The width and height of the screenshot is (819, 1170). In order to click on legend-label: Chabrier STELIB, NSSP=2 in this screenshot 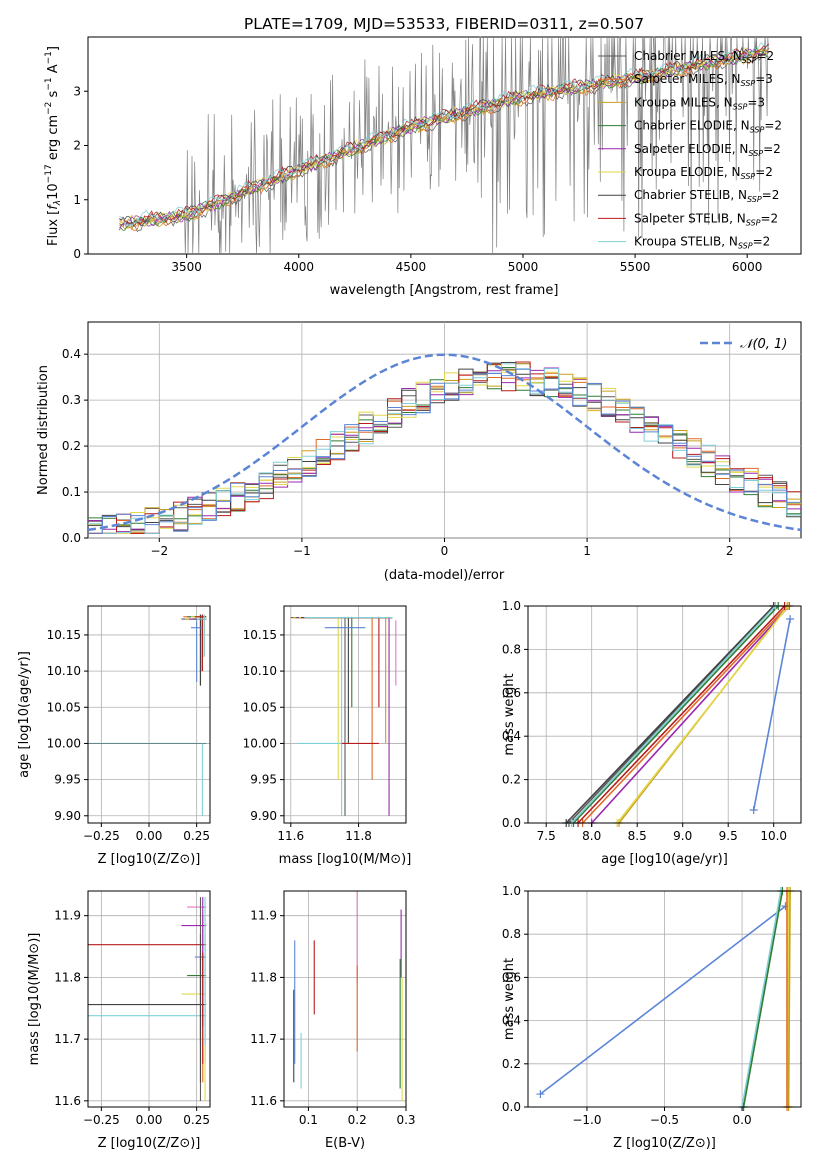, I will do `click(706, 196)`.